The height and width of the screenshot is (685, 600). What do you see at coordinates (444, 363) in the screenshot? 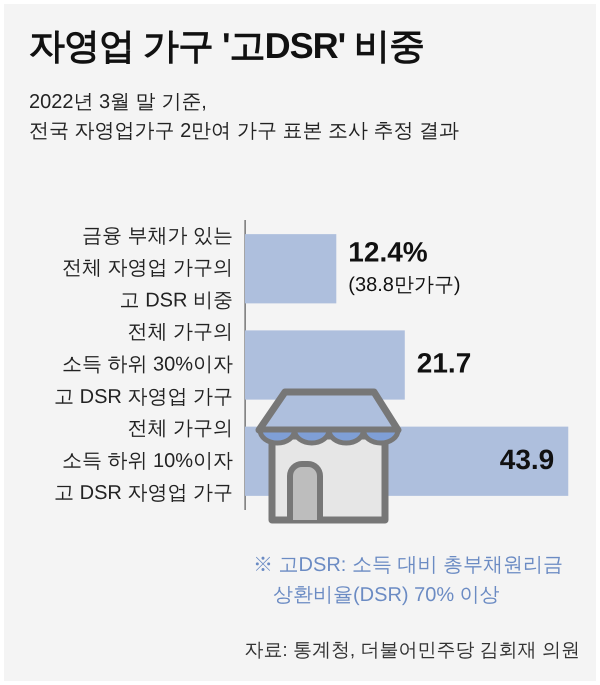
I see `data-label: 21.7` at bounding box center [444, 363].